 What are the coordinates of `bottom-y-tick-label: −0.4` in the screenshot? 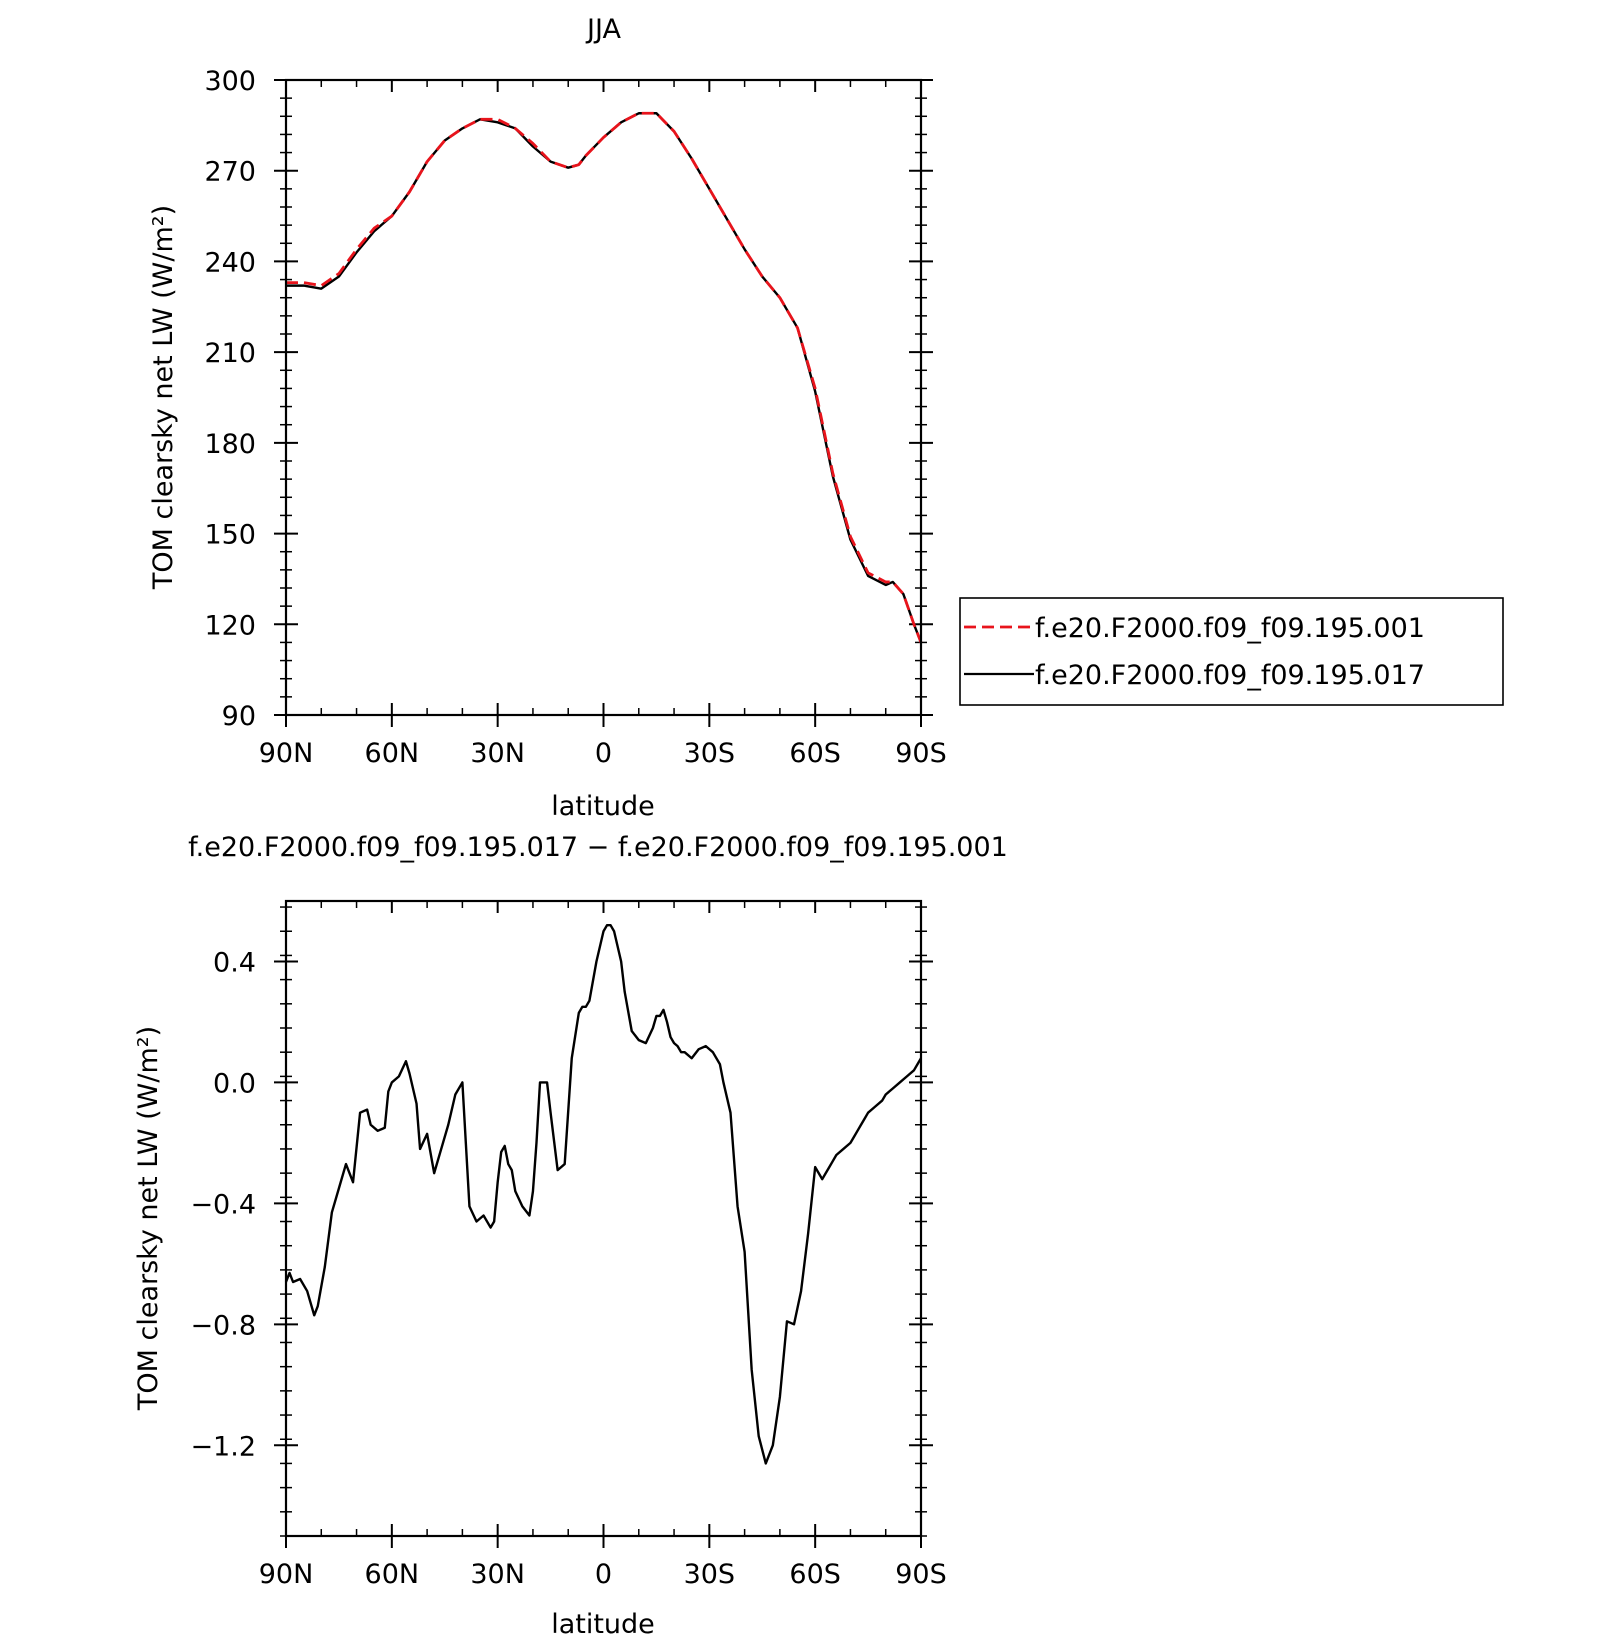 It's located at (223, 1204).